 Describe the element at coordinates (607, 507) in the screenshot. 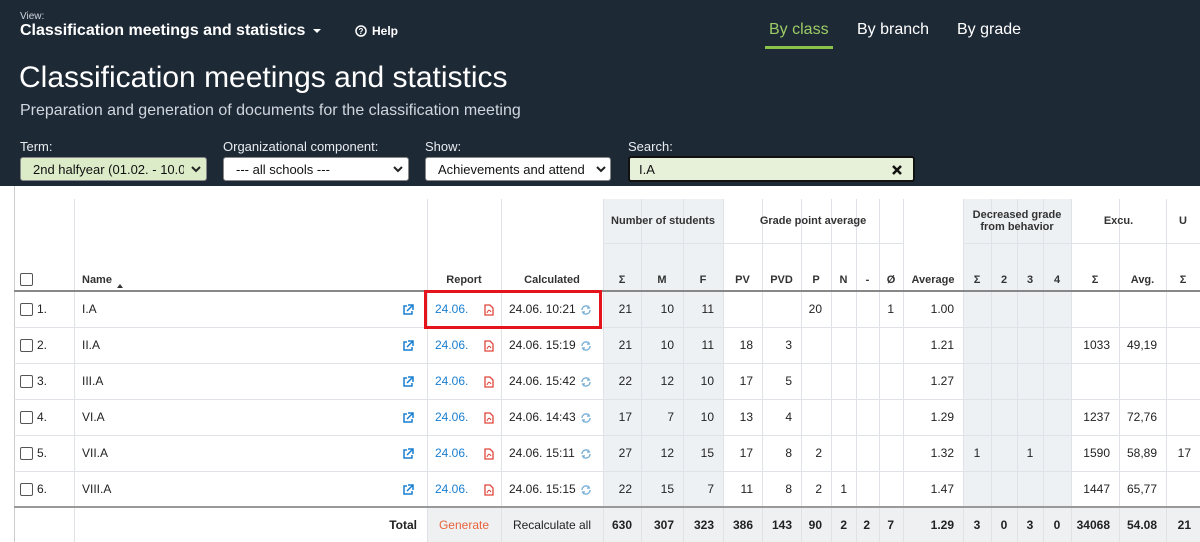

I see `total-line` at that location.